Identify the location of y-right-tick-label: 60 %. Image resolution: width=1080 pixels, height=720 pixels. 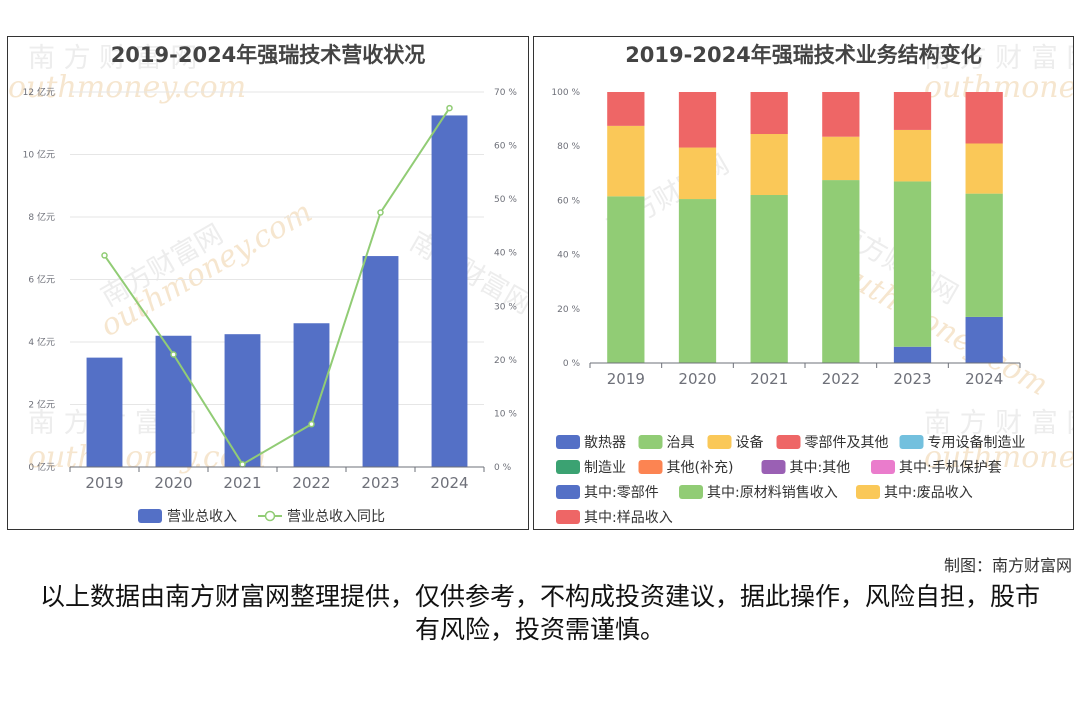
(505, 147).